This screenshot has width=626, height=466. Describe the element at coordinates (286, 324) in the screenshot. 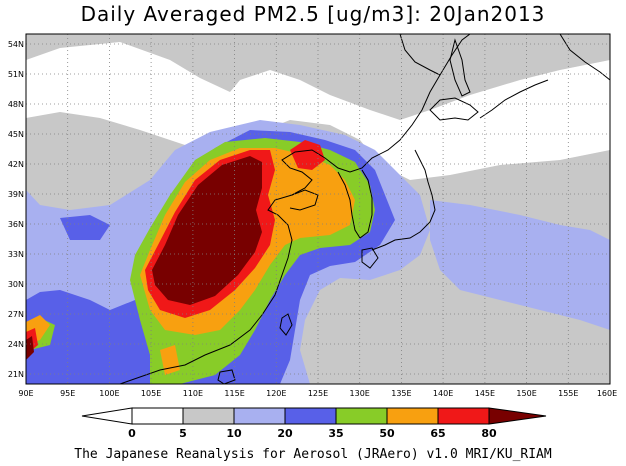

I see `coastline-taiwan` at that location.